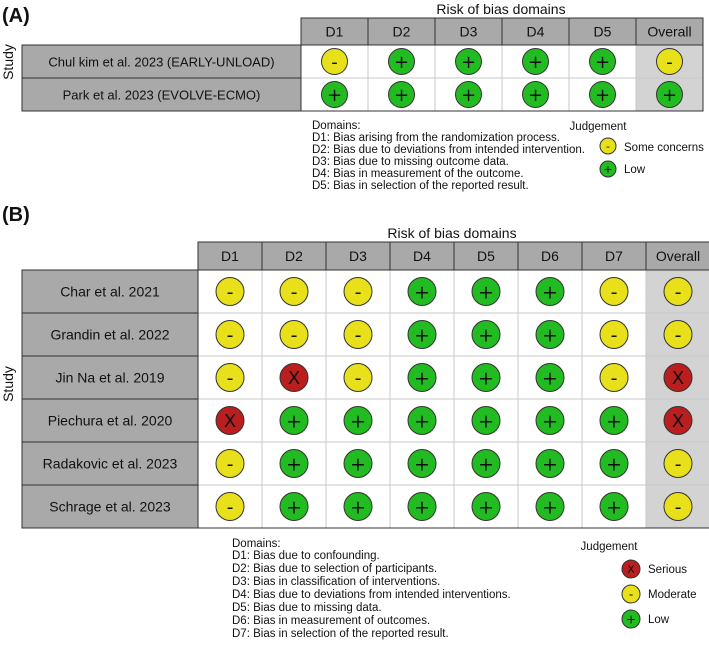  Describe the element at coordinates (469, 32) in the screenshot. I see `domain-header-d3: D3` at that location.